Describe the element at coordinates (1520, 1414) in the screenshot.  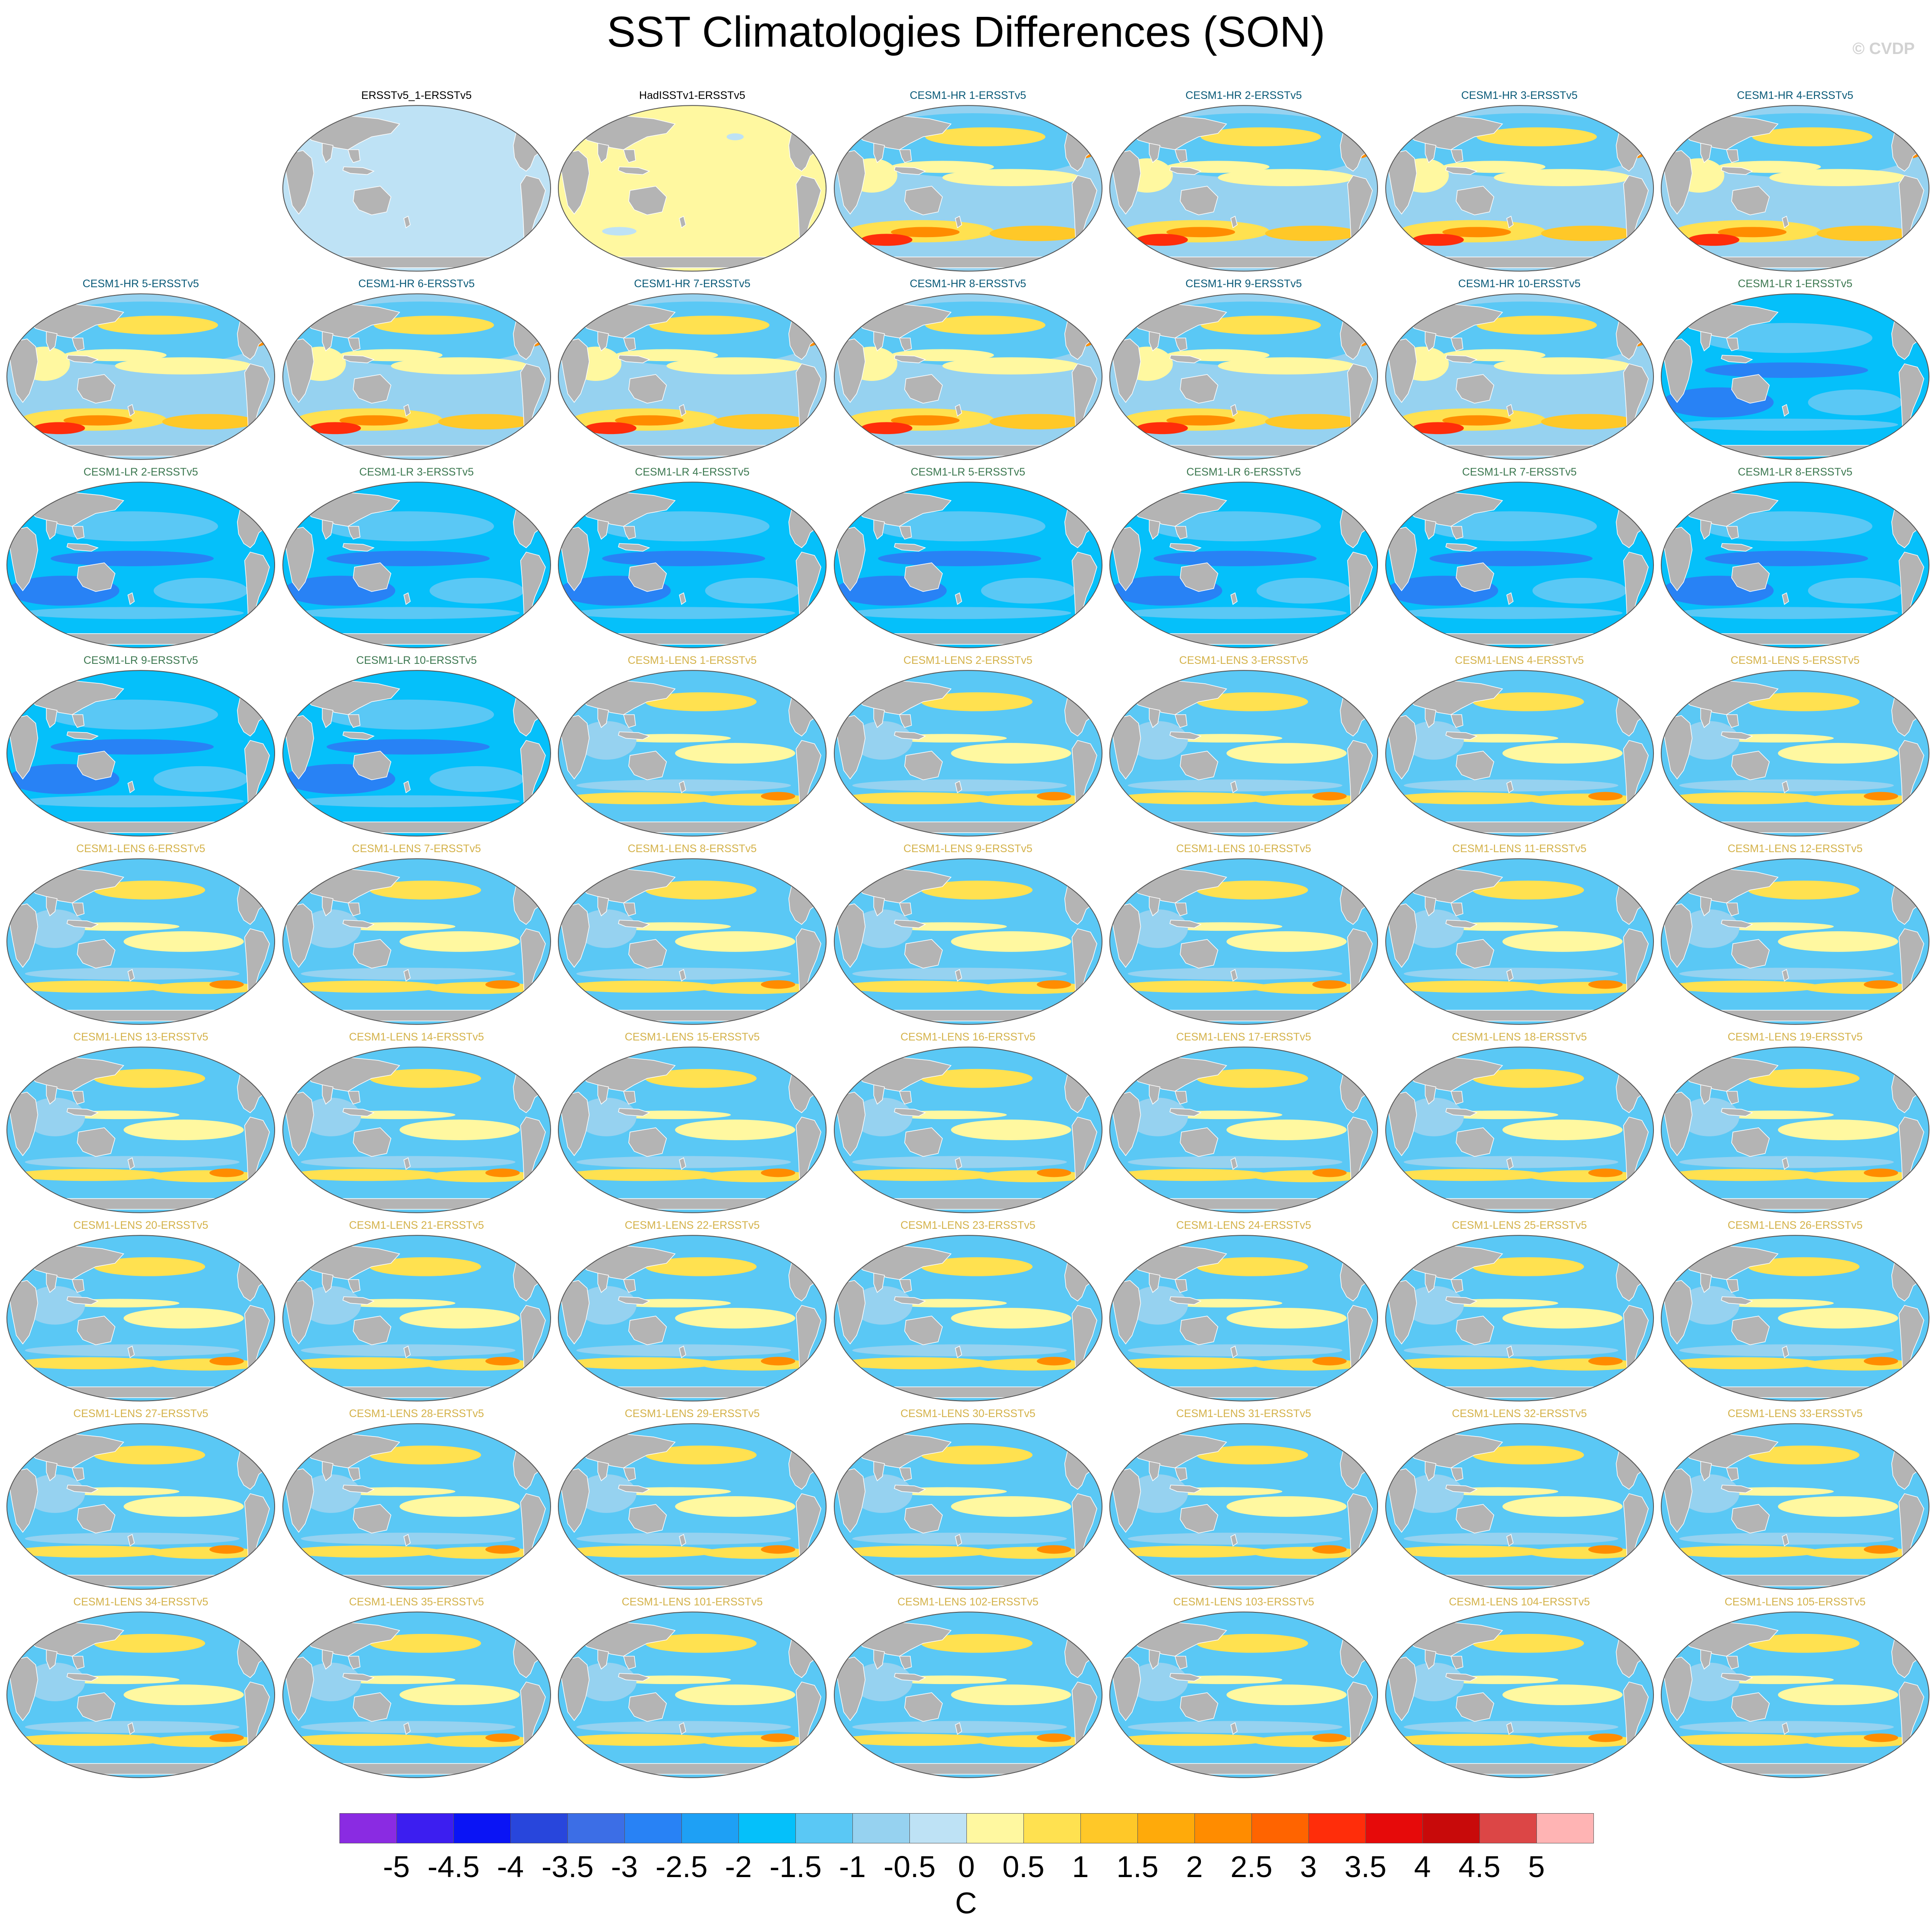
I see `panel-title: CESM1-LENS 32-ERSSTv5` at that location.